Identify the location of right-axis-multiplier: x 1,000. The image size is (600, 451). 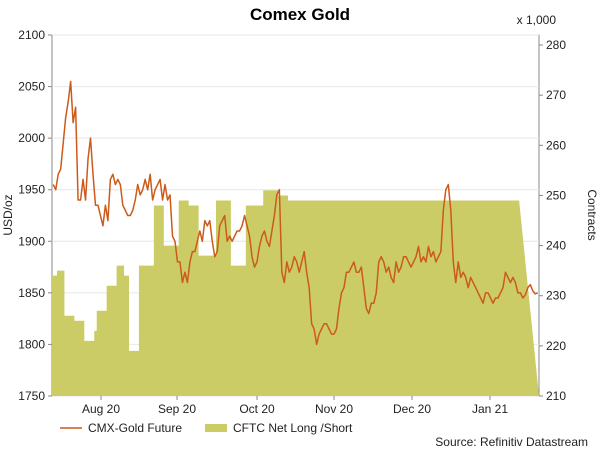
(537, 20).